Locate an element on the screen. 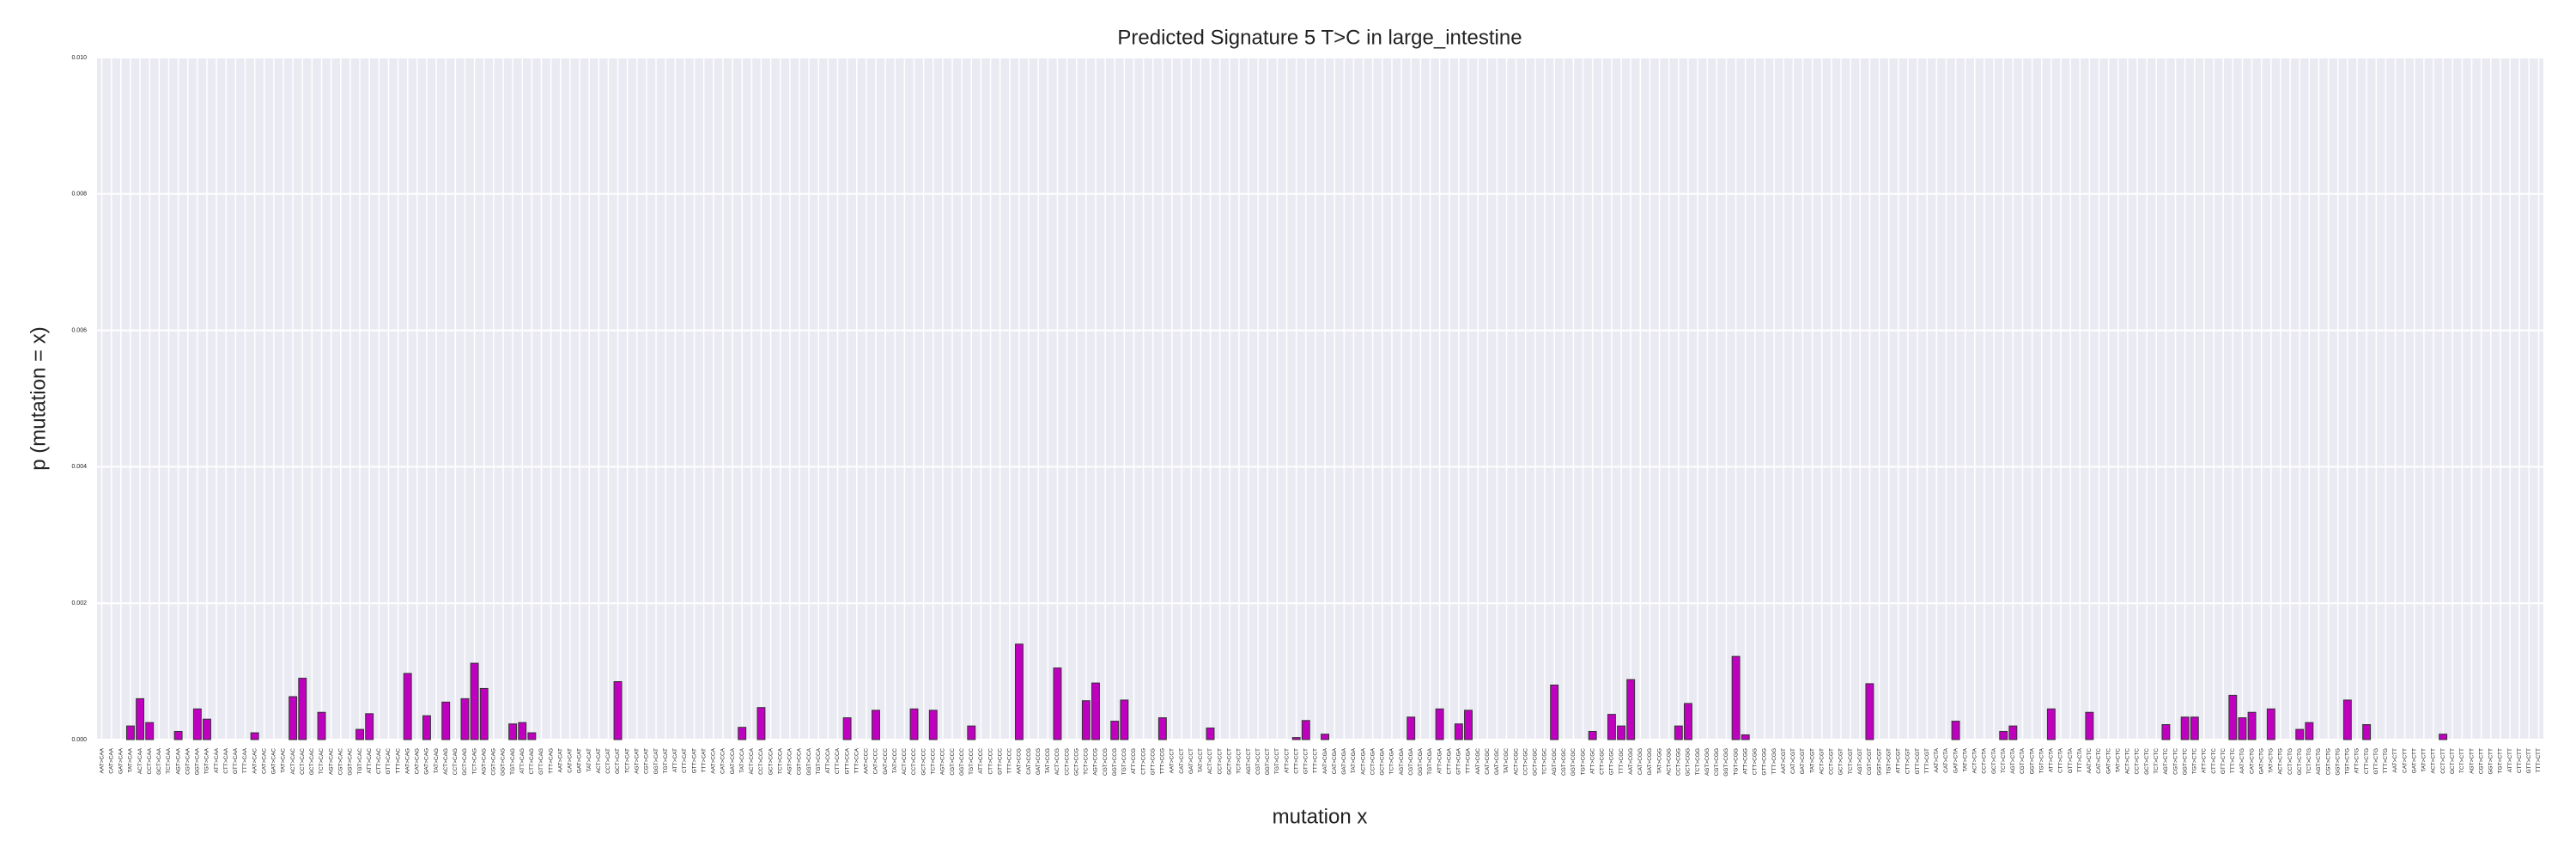 The width and height of the screenshot is (2576, 859). x-tick-label: CGT>CTA is located at coordinates (2023, 760).